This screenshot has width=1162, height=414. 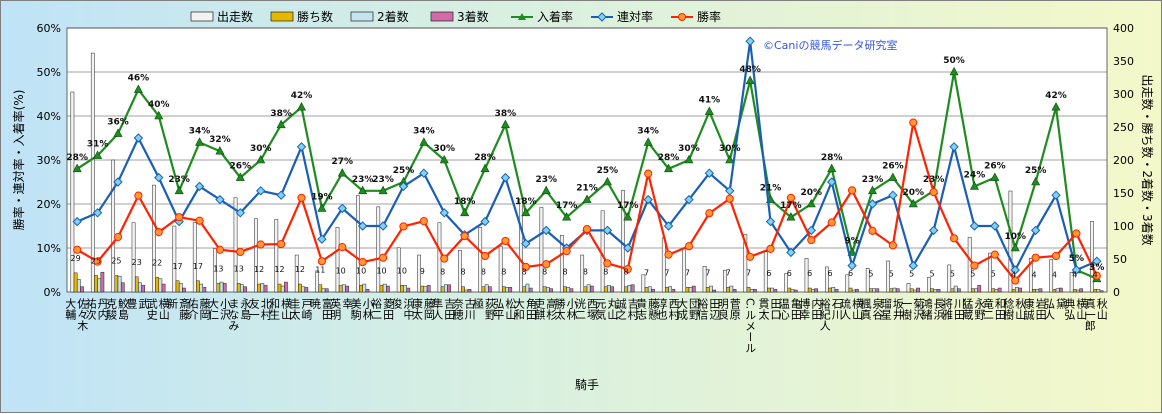 I want to click on place-rate-label: 32%, so click(x=220, y=140).